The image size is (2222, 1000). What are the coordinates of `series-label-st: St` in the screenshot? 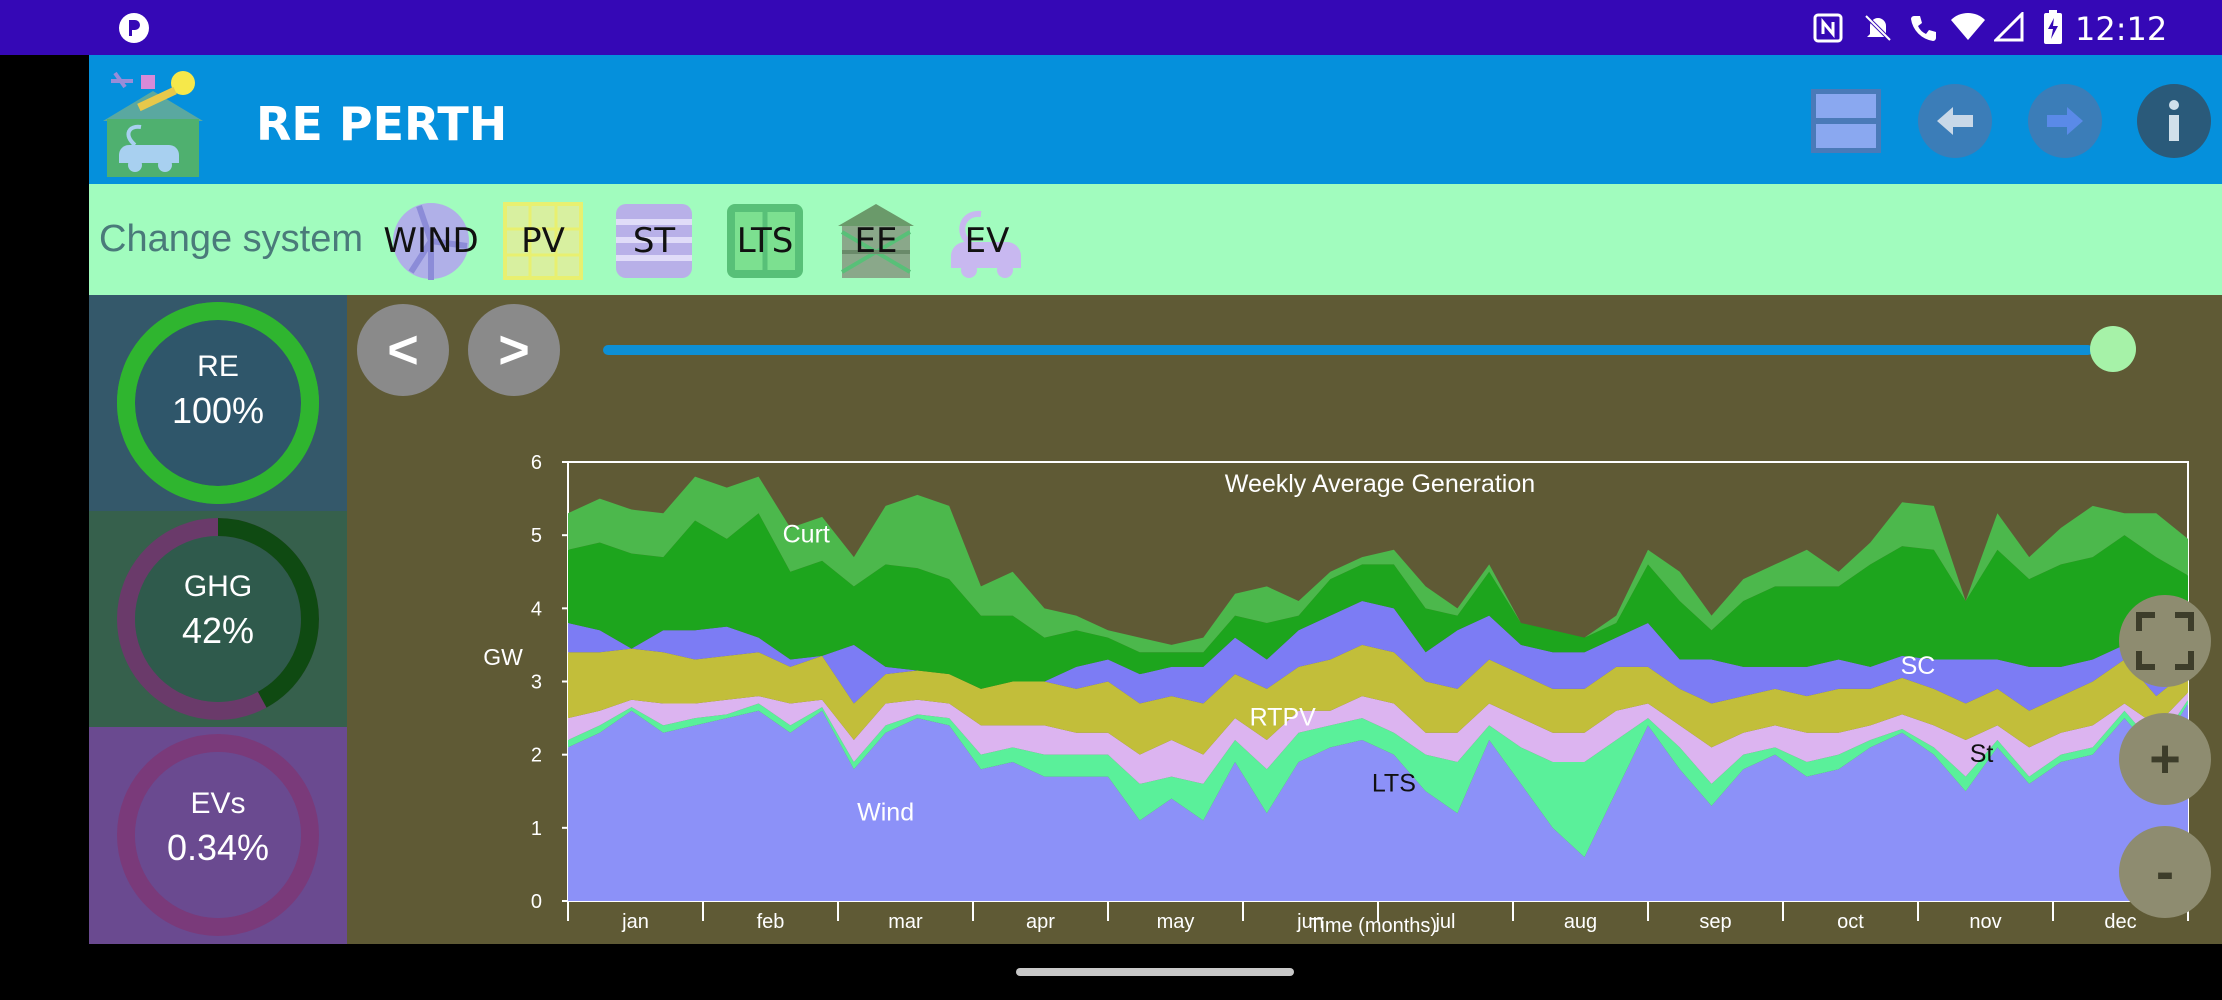 It's located at (1982, 754).